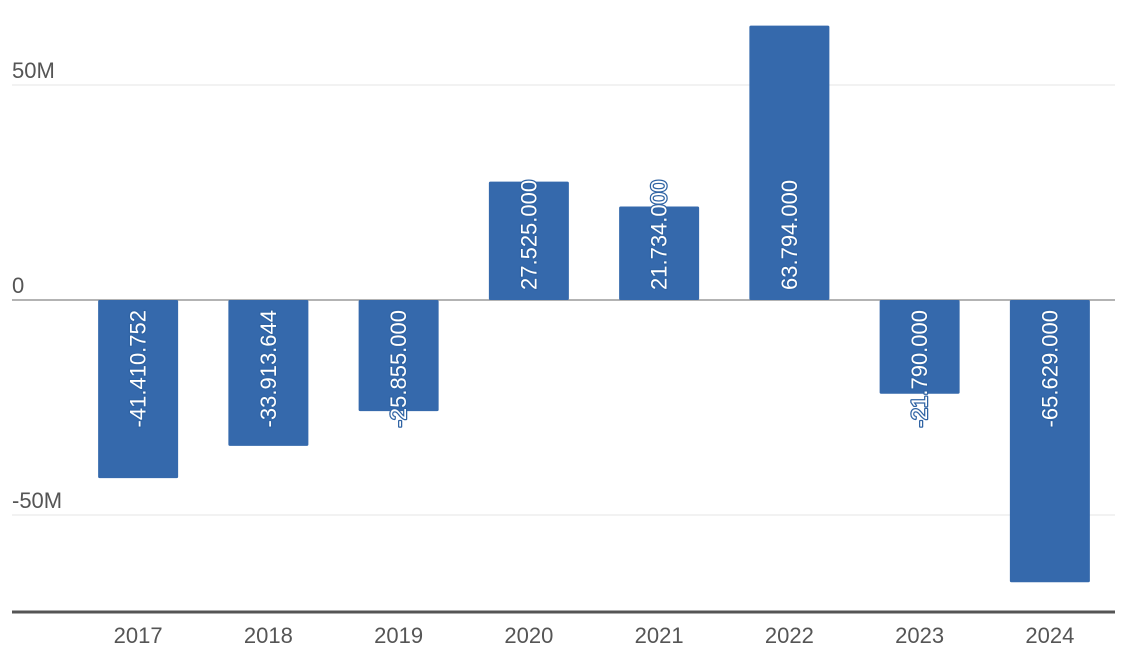 Image resolution: width=1135 pixels, height=668 pixels. What do you see at coordinates (1049, 441) in the screenshot?
I see `bar-2024` at bounding box center [1049, 441].